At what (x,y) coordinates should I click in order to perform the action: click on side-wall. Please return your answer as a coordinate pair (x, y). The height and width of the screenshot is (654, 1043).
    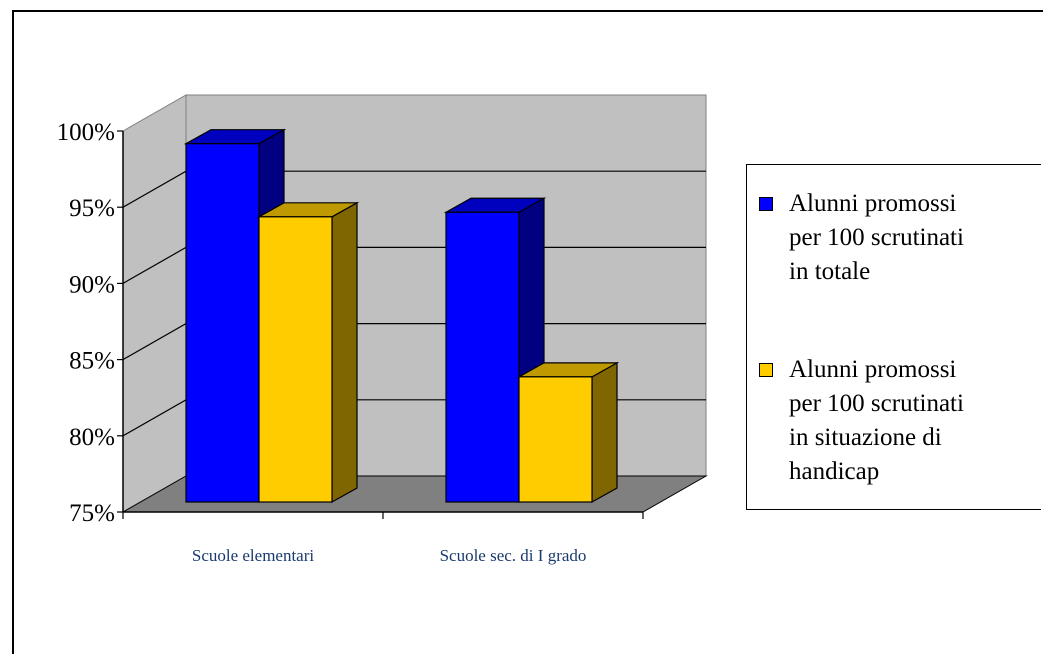
    Looking at the image, I should click on (154, 303).